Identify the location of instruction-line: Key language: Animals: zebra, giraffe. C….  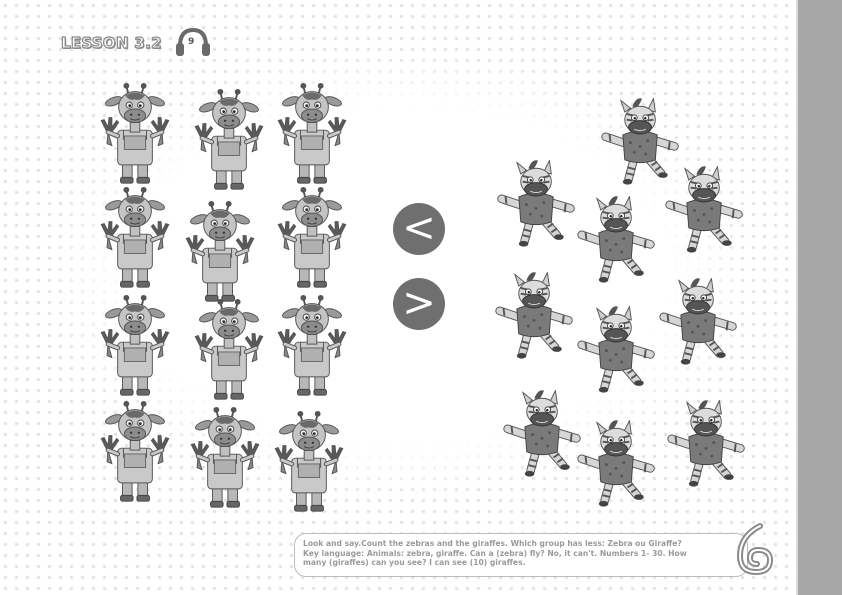
(495, 553).